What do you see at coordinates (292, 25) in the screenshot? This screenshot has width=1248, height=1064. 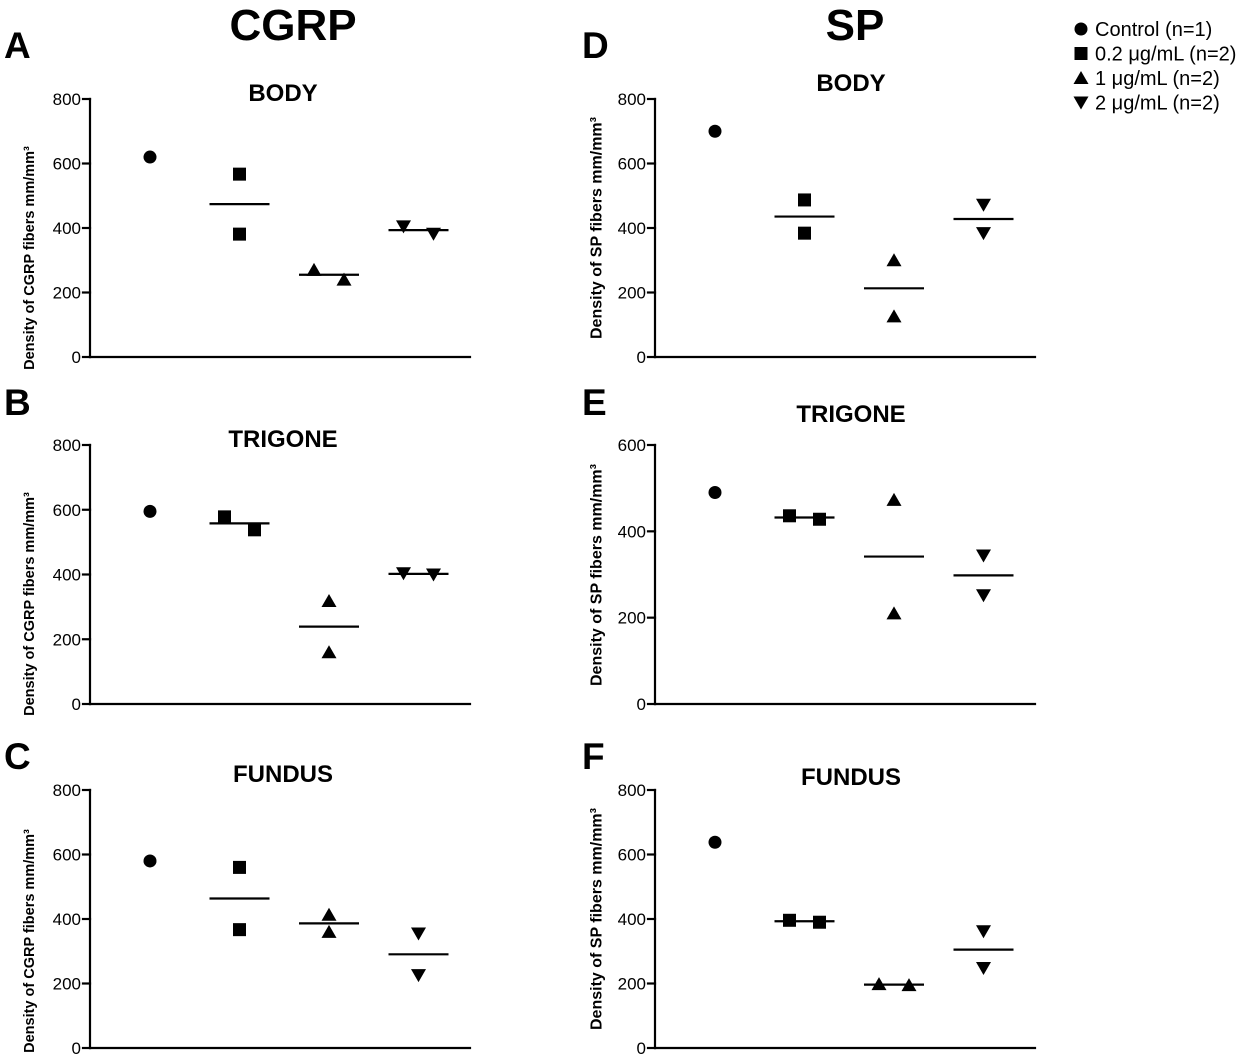 I see `column-title-cgrp: CGRP` at bounding box center [292, 25].